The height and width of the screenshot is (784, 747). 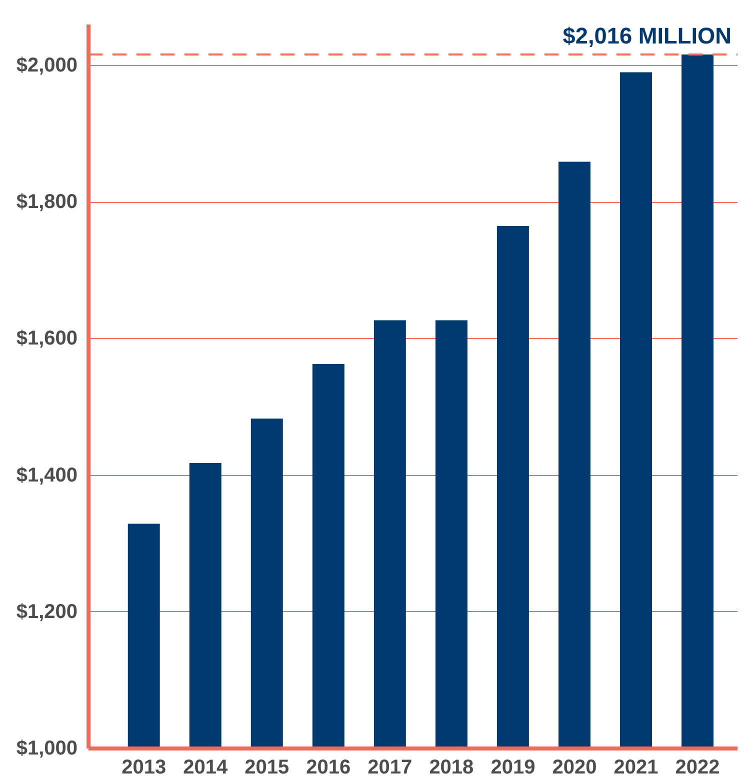 What do you see at coordinates (47, 611) in the screenshot?
I see `y-tick-label: $1,200` at bounding box center [47, 611].